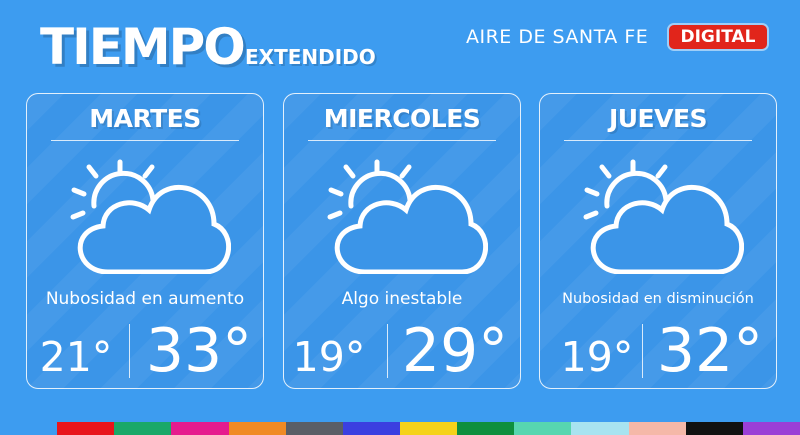  I want to click on weather-description: Nubosidad en disminución, so click(658, 299).